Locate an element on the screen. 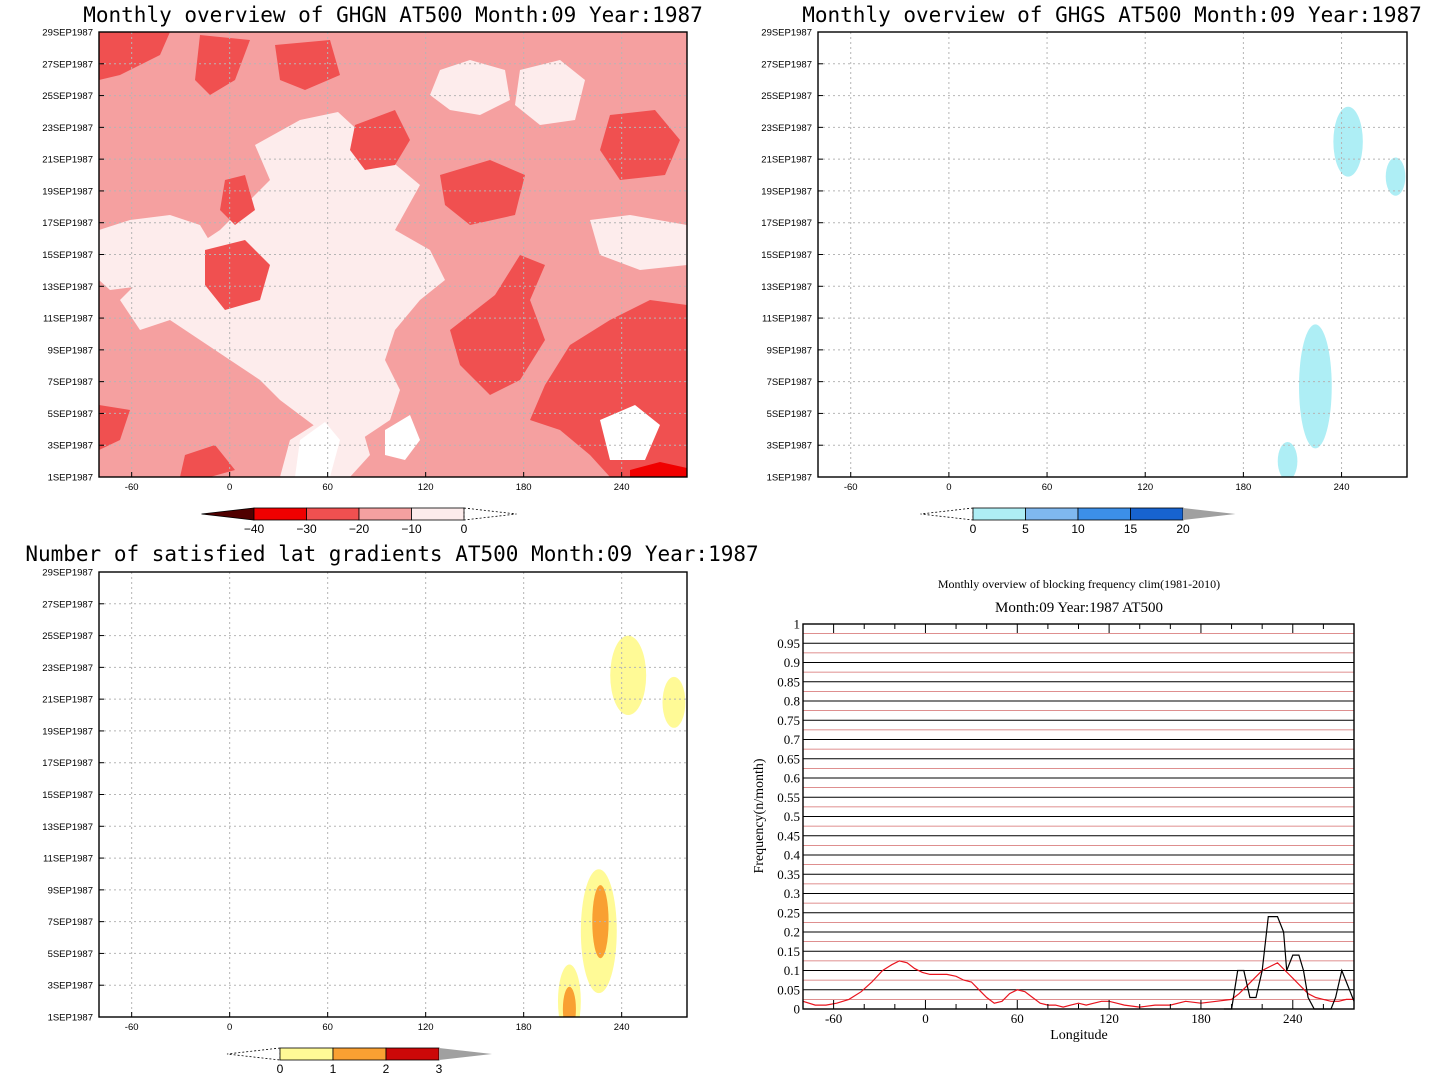  ghgs-xtick-label: 240 is located at coordinates (1342, 487).